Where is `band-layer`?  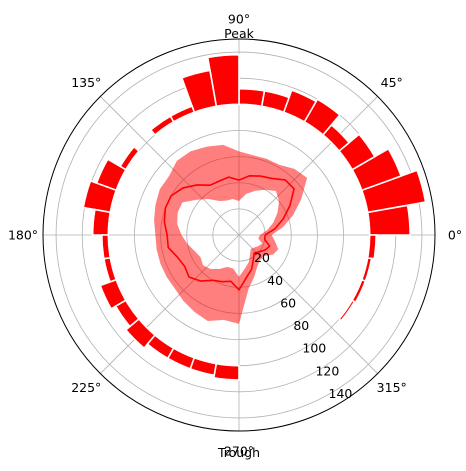 band-layer is located at coordinates (231, 234).